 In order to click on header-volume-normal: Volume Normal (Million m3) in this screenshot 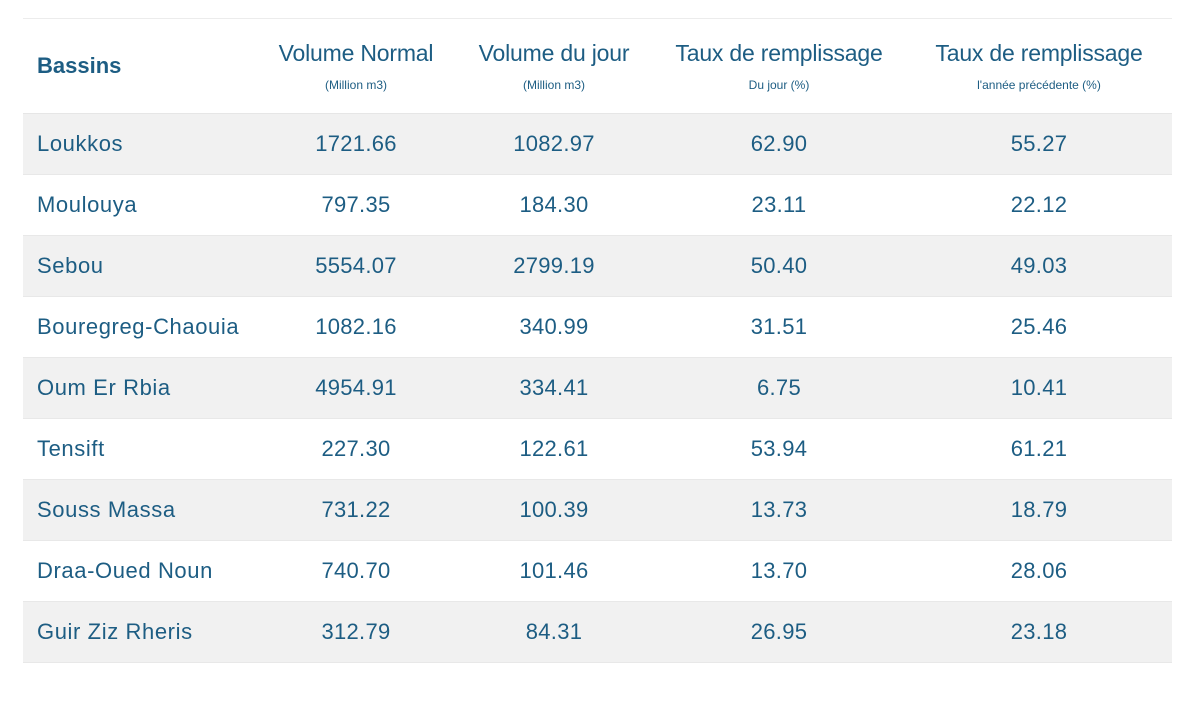, I will do `click(356, 66)`.